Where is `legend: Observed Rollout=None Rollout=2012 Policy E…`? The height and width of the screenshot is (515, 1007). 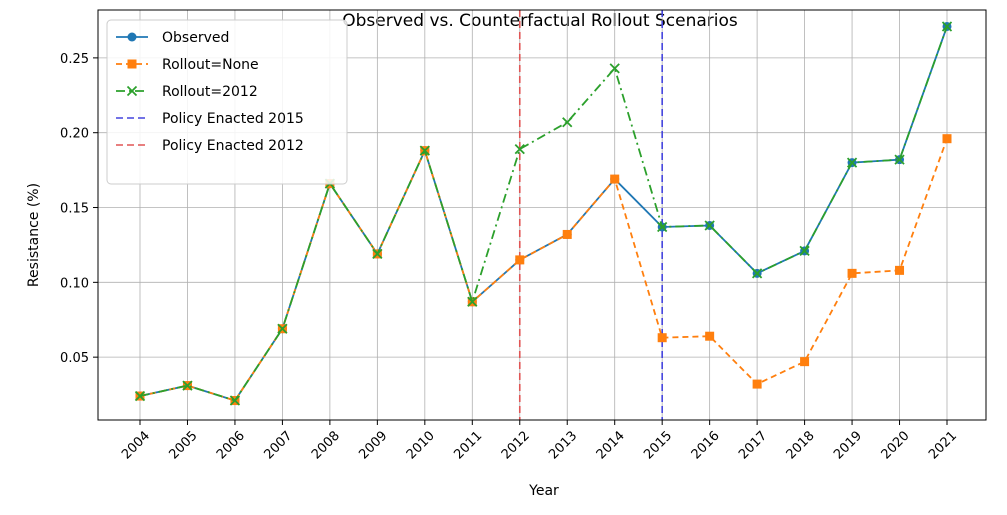
legend: Observed Rollout=None Rollout=2012 Policy E… is located at coordinates (227, 102).